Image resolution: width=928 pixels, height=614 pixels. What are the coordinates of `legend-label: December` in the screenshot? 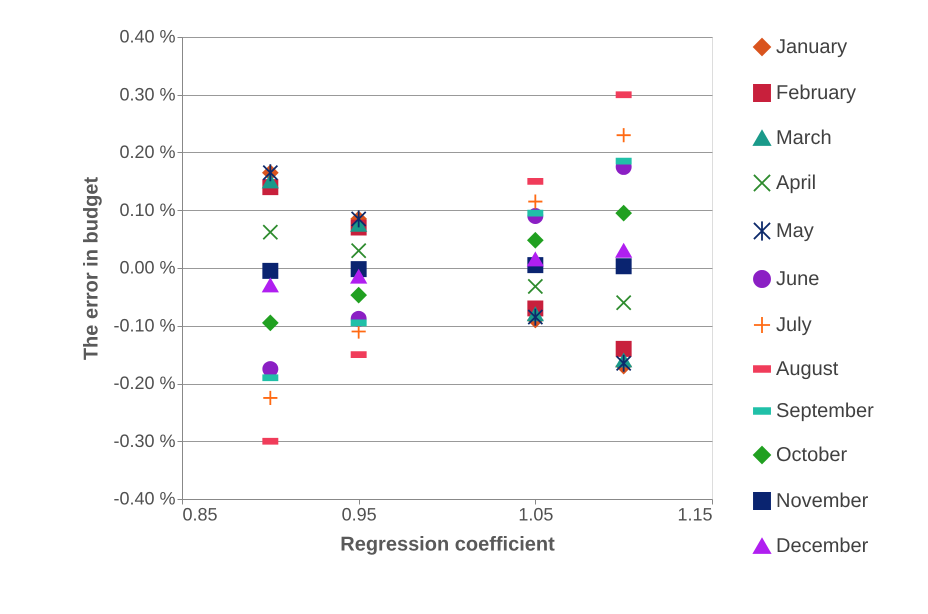 It's located at (822, 546).